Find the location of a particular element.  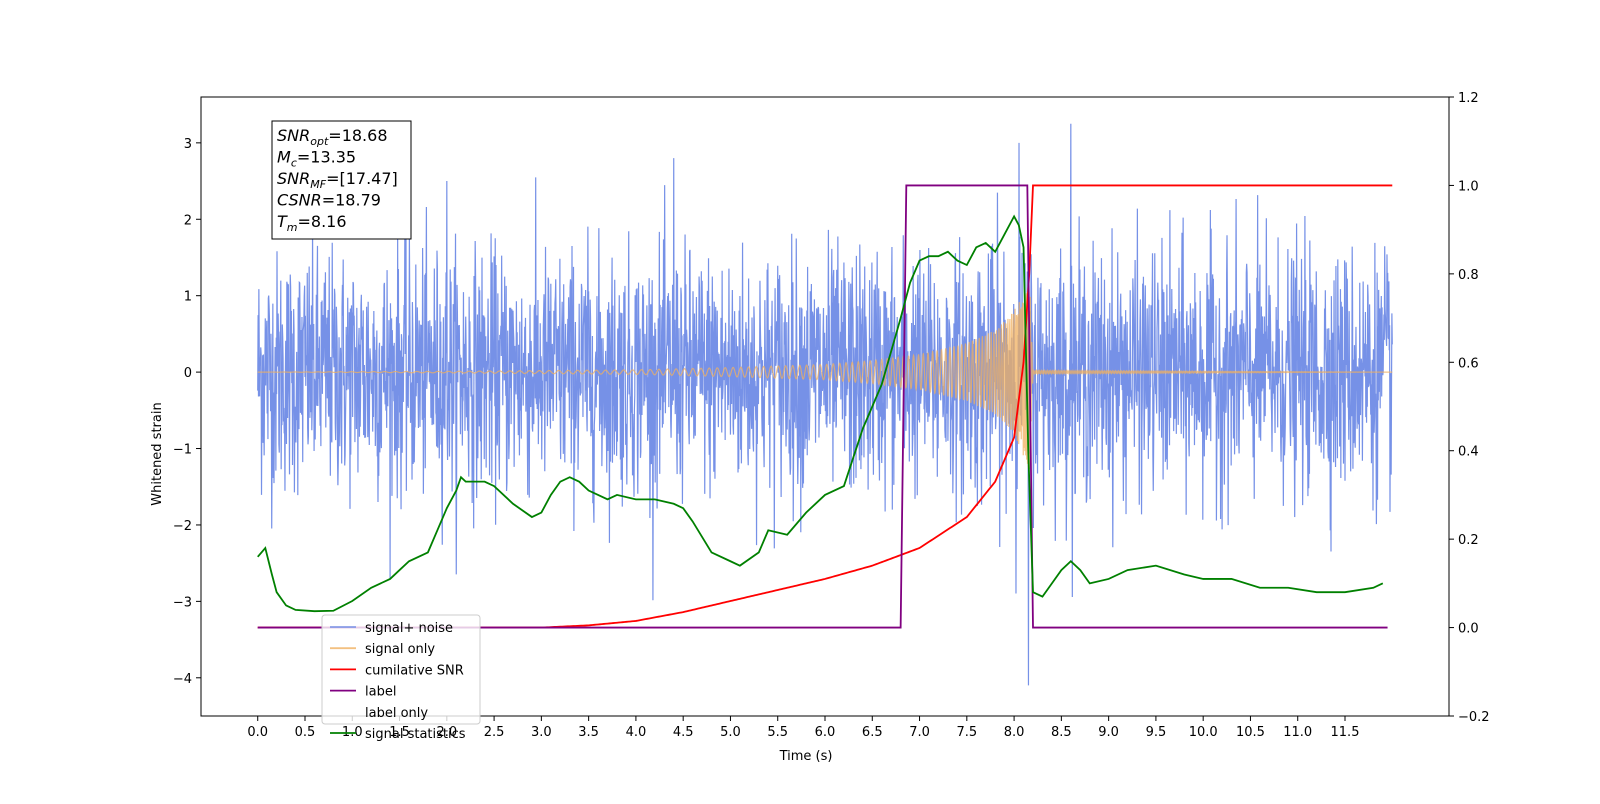

legend-label: label only is located at coordinates (396, 713).